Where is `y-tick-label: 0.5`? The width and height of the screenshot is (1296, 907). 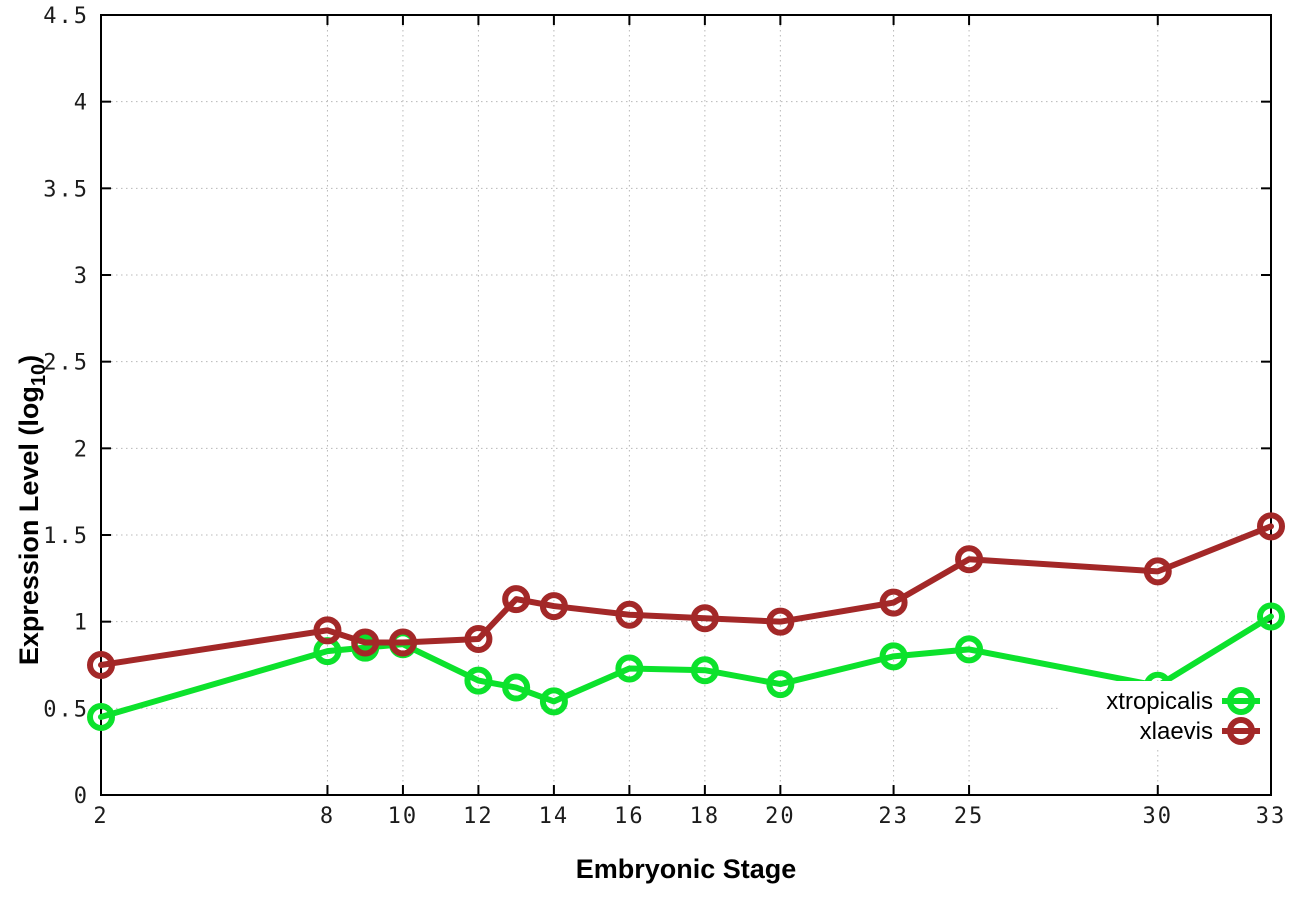 y-tick-label: 0.5 is located at coordinates (66, 709).